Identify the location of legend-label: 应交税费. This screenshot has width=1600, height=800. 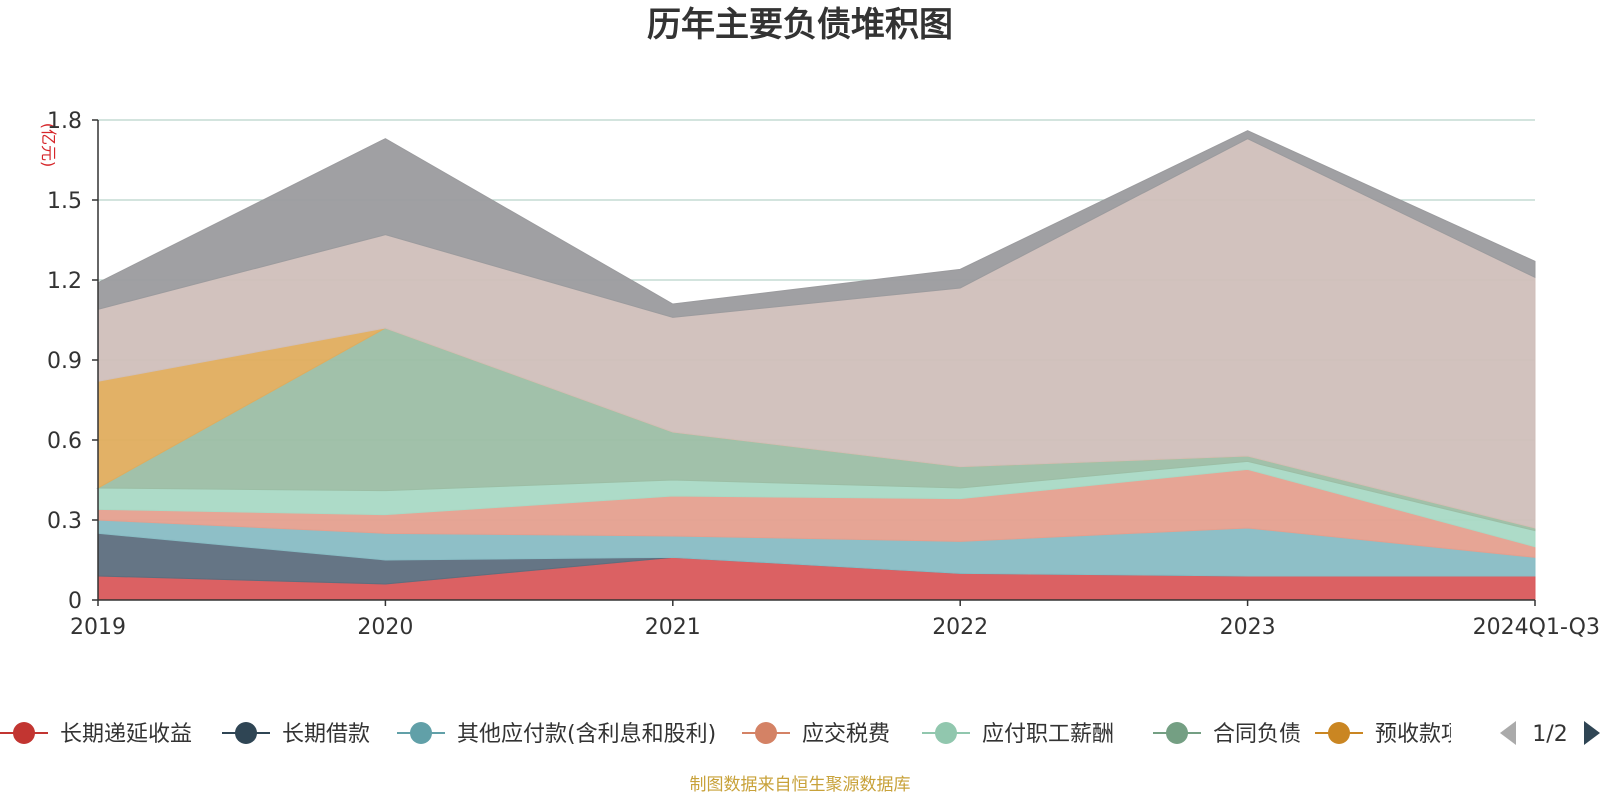
(846, 734).